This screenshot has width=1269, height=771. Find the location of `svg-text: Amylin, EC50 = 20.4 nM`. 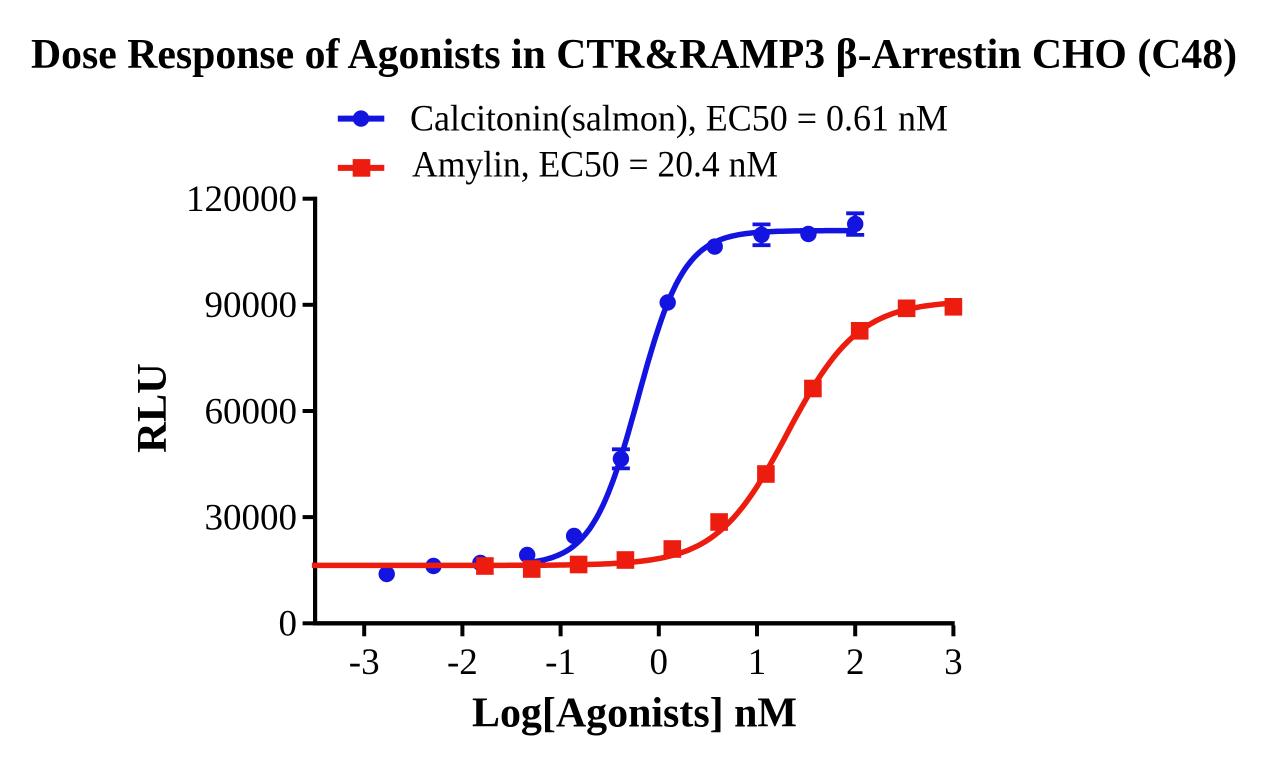

svg-text: Amylin, EC50 = 20.4 nM is located at coordinates (595, 165).